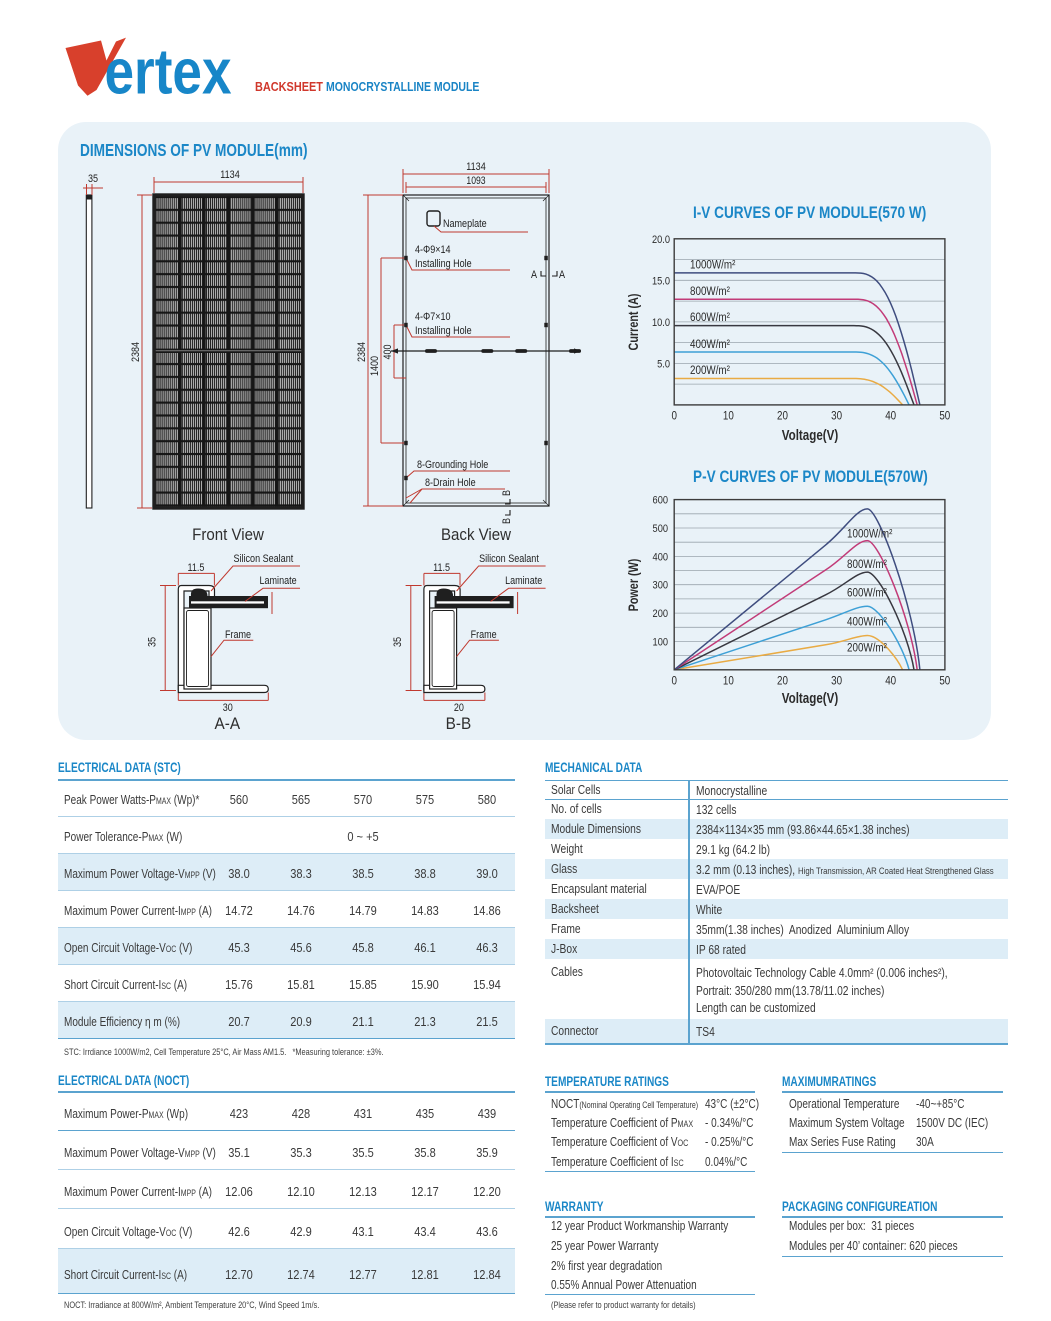  Describe the element at coordinates (661, 282) in the screenshot. I see `svg-text: 15.0` at that location.